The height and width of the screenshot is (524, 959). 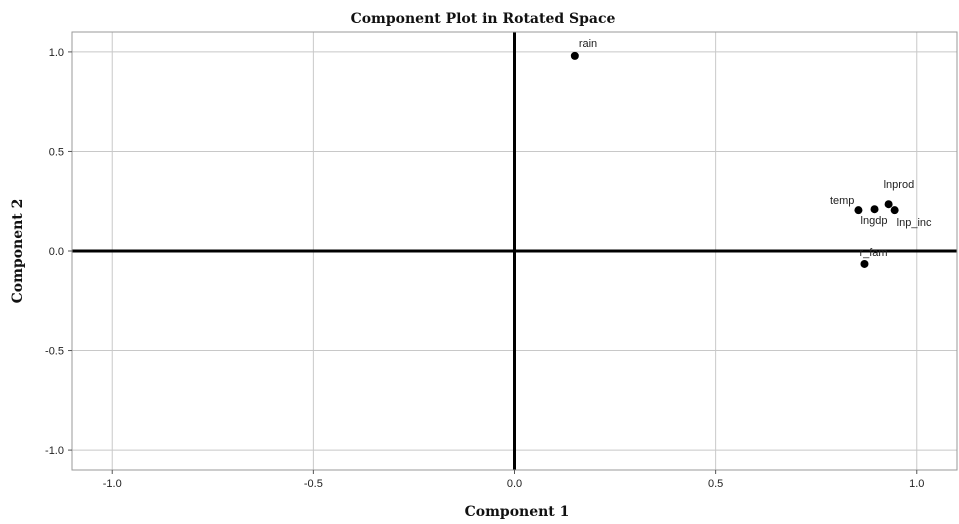 I want to click on x-tick-label: 0.5, so click(x=715, y=484).